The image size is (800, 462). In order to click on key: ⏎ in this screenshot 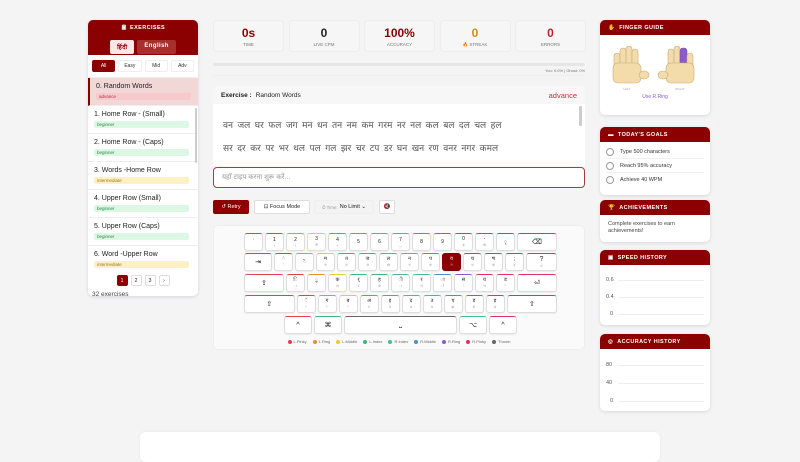, I will do `click(537, 283)`.